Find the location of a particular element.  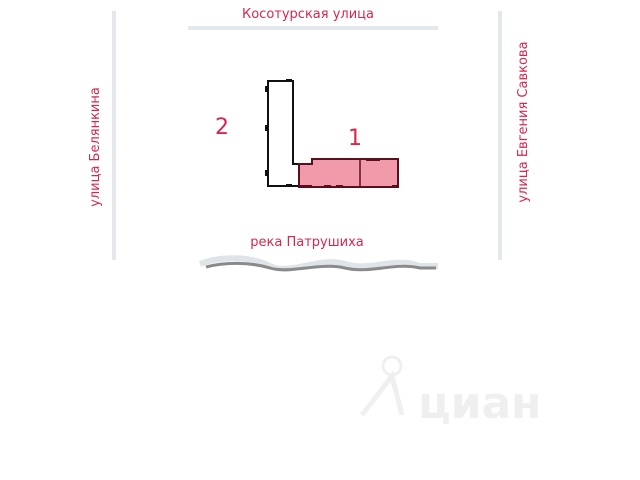

river-label: река Патрушиха is located at coordinates (306, 242).